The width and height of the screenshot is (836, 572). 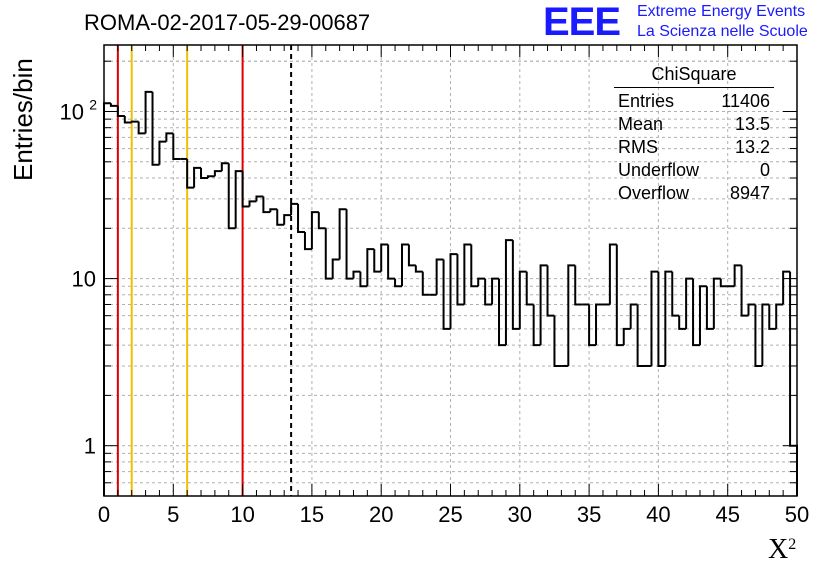 What do you see at coordinates (694, 193) in the screenshot?
I see `stats-row-overflow: Overflow 8947` at bounding box center [694, 193].